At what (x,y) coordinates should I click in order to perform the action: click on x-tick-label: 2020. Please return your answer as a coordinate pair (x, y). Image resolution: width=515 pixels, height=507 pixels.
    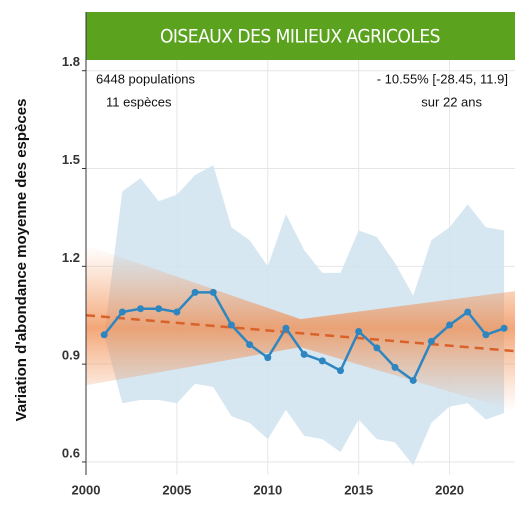
    Looking at the image, I should click on (449, 489).